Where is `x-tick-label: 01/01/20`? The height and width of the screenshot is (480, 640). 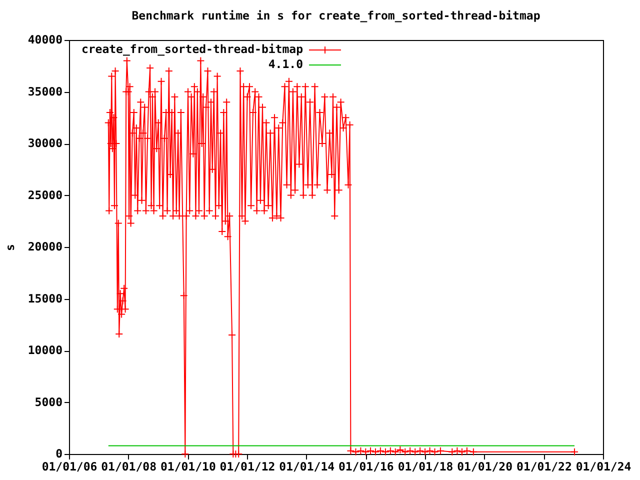
x-tick-label: 01/01/20 is located at coordinates (485, 467).